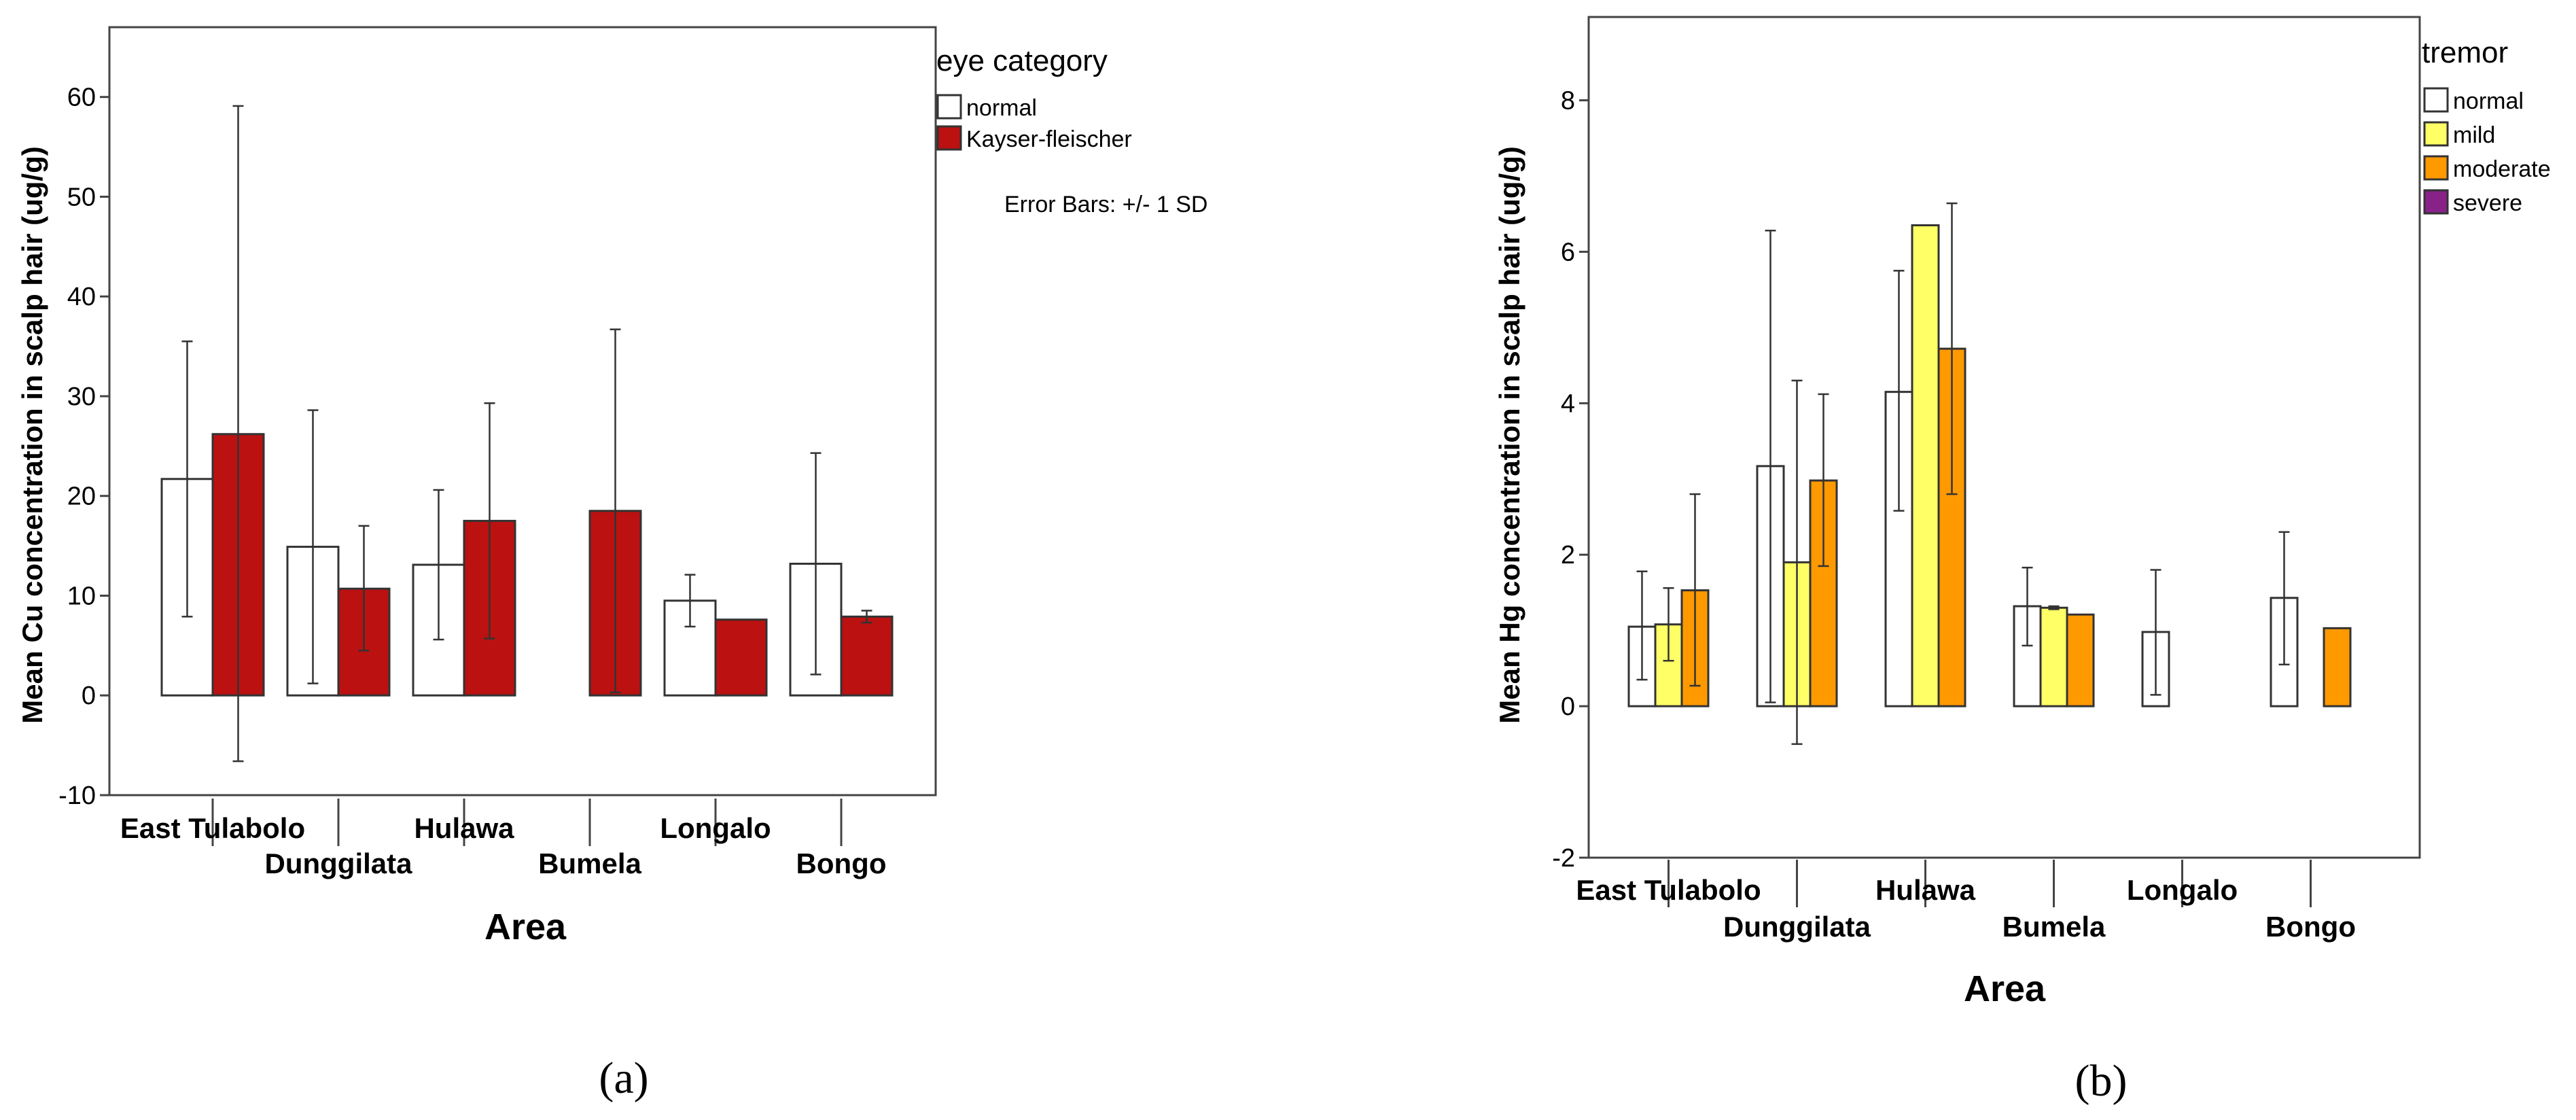 This screenshot has height=1120, width=2576. I want to click on bar-mild-bumela, so click(2053, 657).